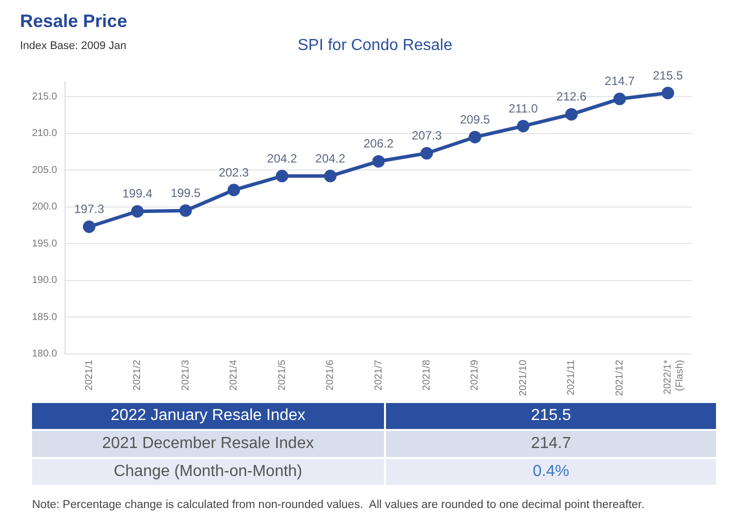 This screenshot has width=750, height=525. What do you see at coordinates (138, 374) in the screenshot?
I see `x-tick-label: 2021/2` at bounding box center [138, 374].